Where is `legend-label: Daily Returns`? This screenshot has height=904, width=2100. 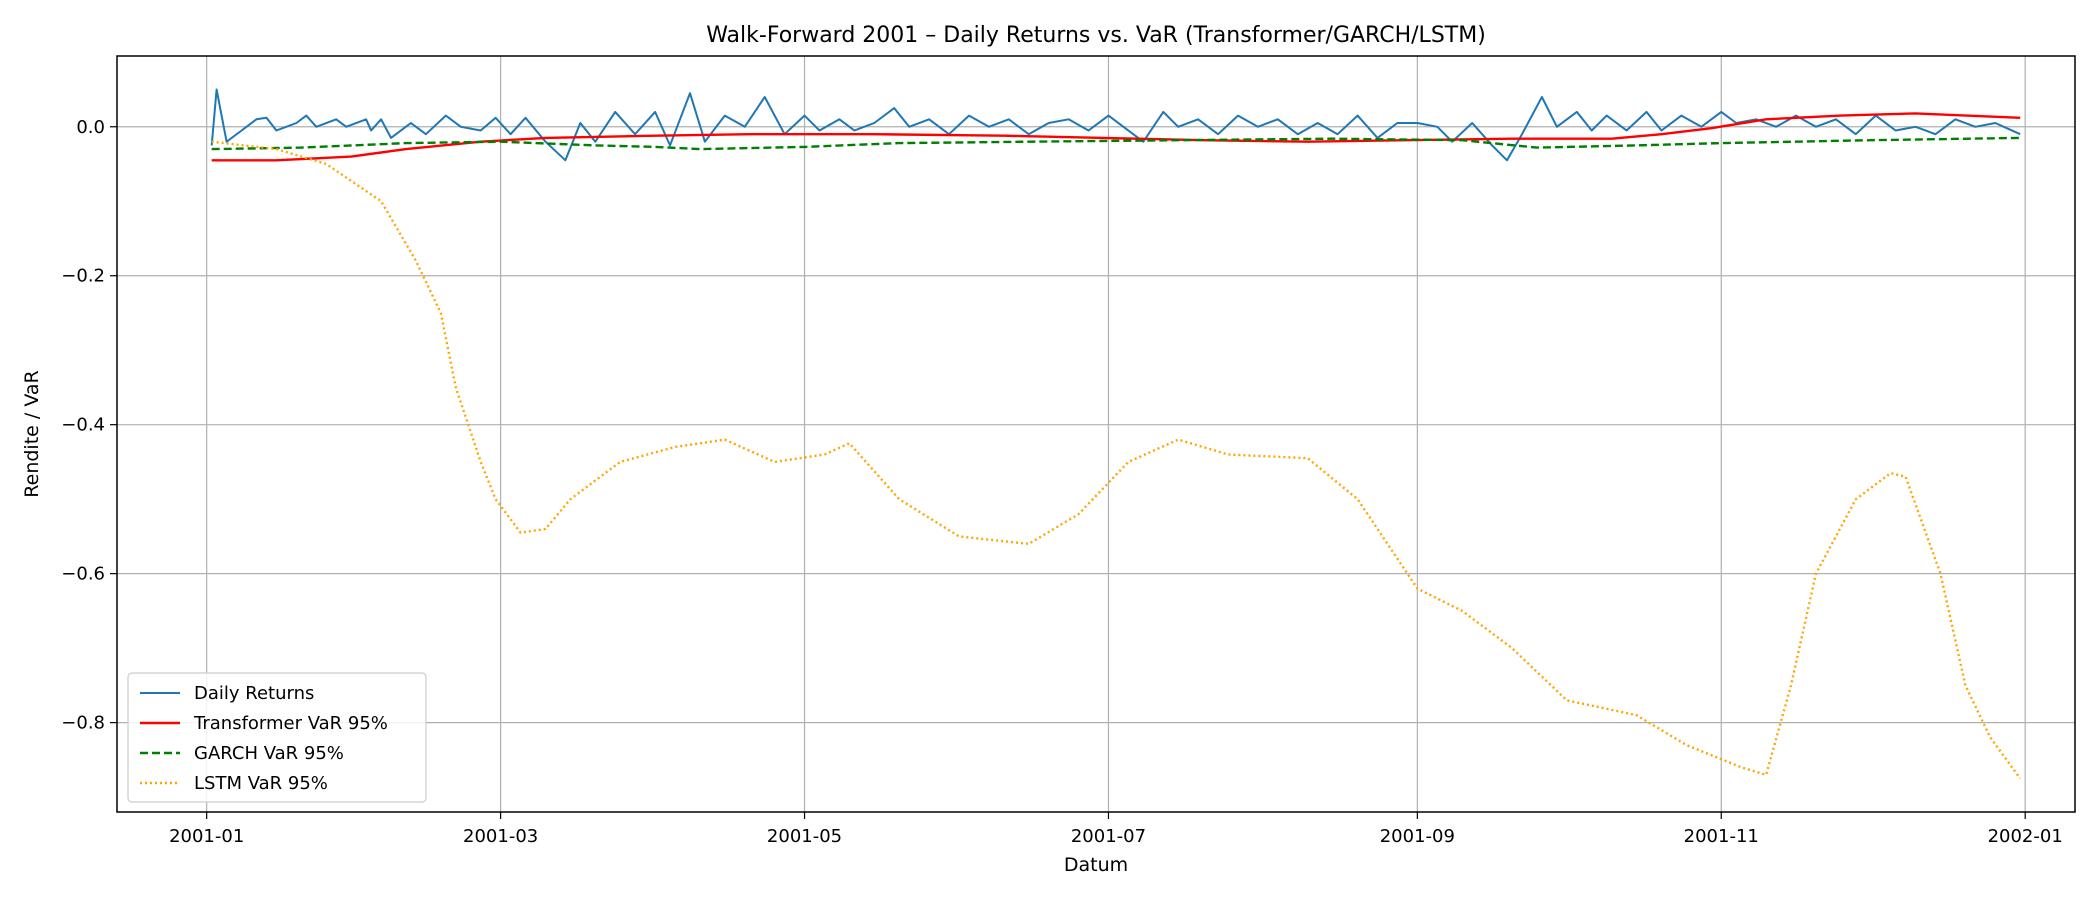 legend-label: Daily Returns is located at coordinates (254, 693).